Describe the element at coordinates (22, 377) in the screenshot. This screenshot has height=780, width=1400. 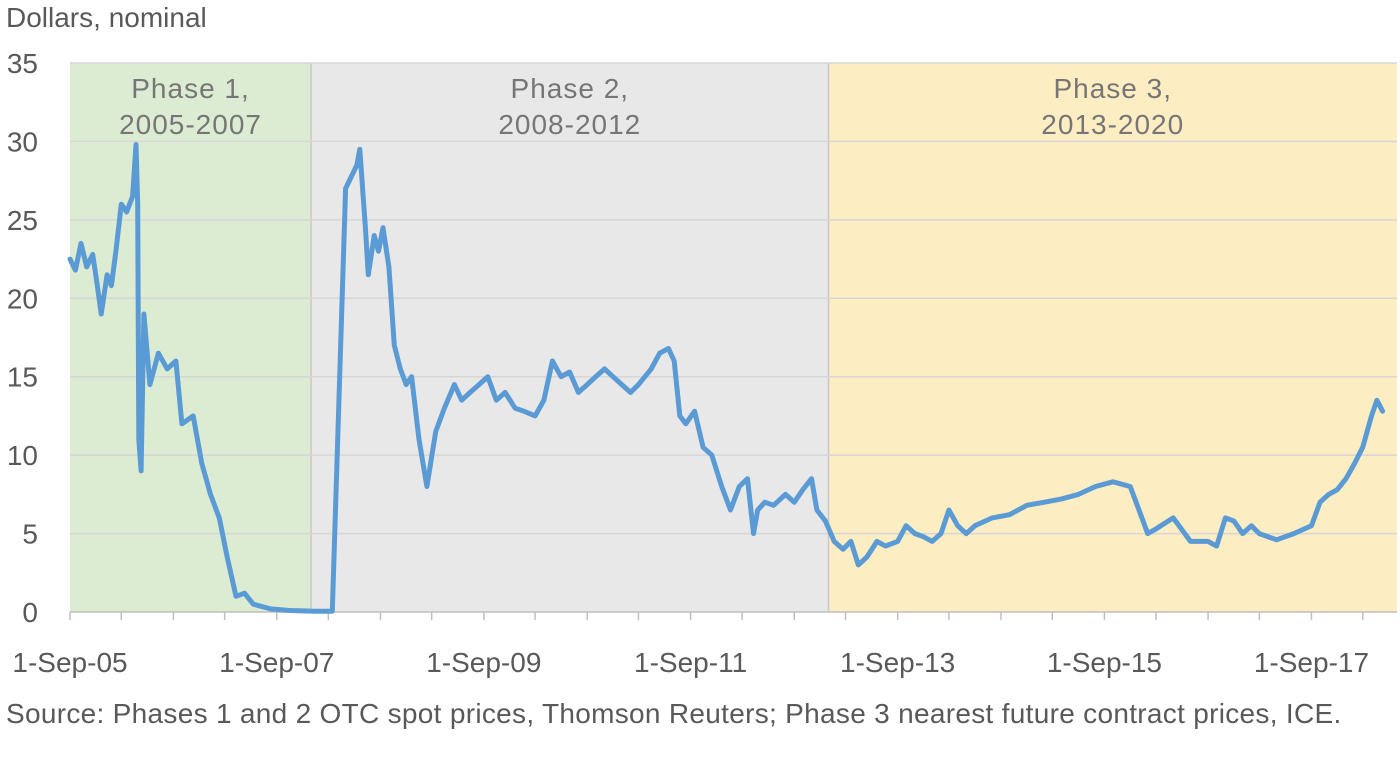
I see `y-tick-label: 15` at that location.